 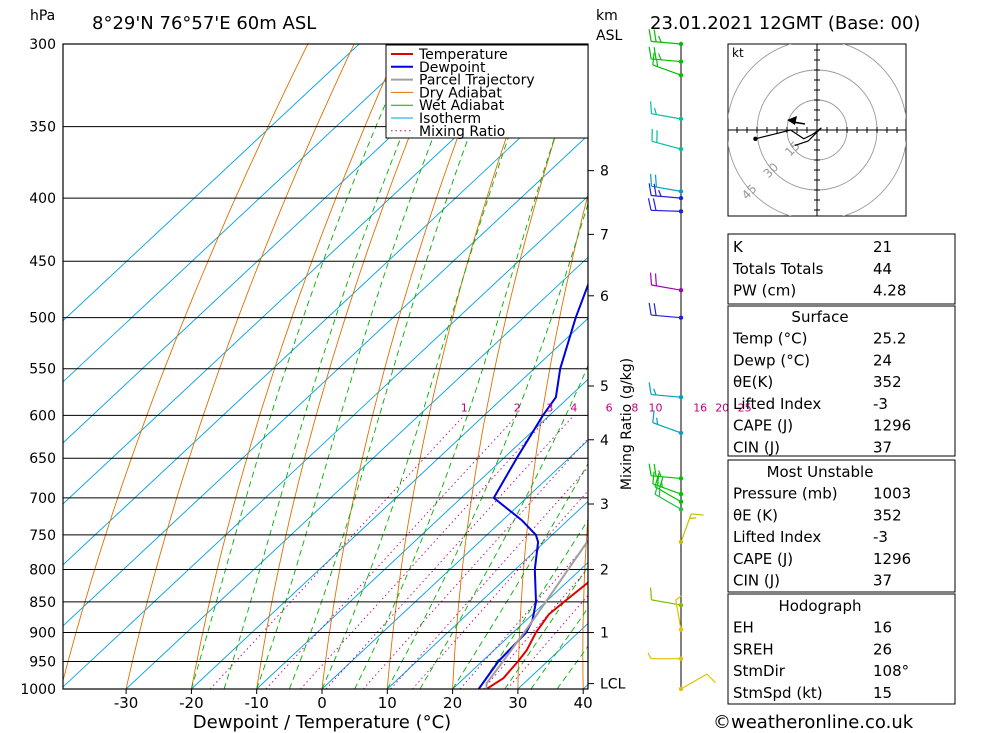 I want to click on x-tick-label: -20, so click(x=191, y=703).